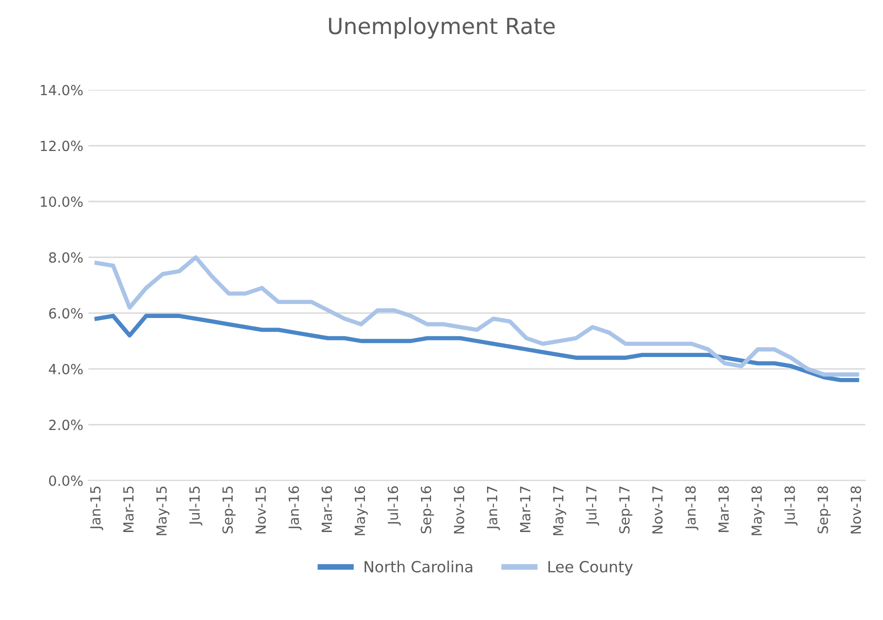 This screenshot has width=883, height=620. What do you see at coordinates (723, 509) in the screenshot?
I see `x-tick-label: Mar-18` at bounding box center [723, 509].